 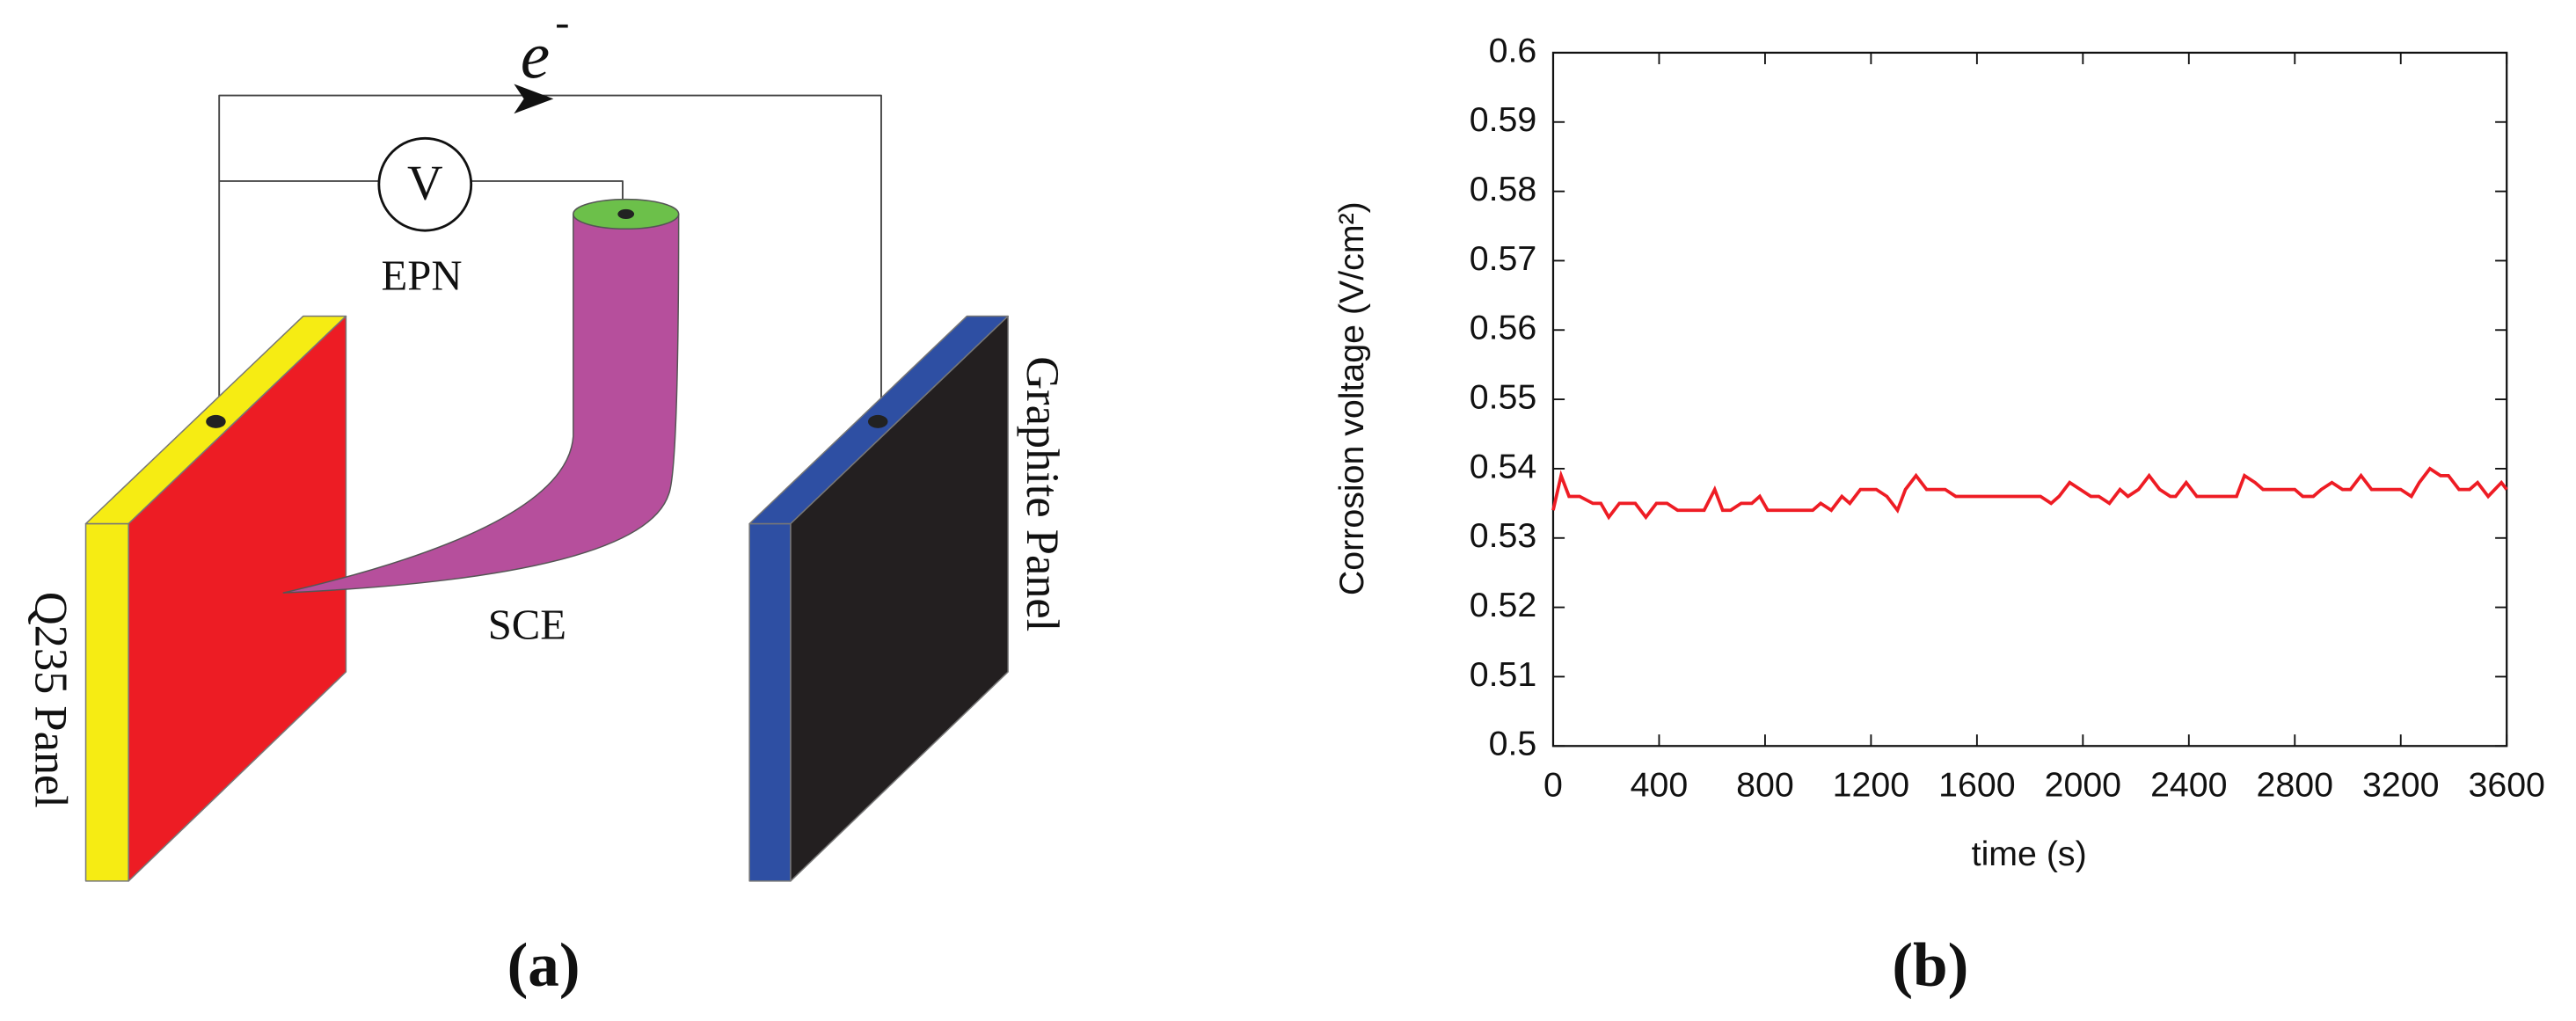 I want to click on x-tick-label: 2000, so click(x=2083, y=784).